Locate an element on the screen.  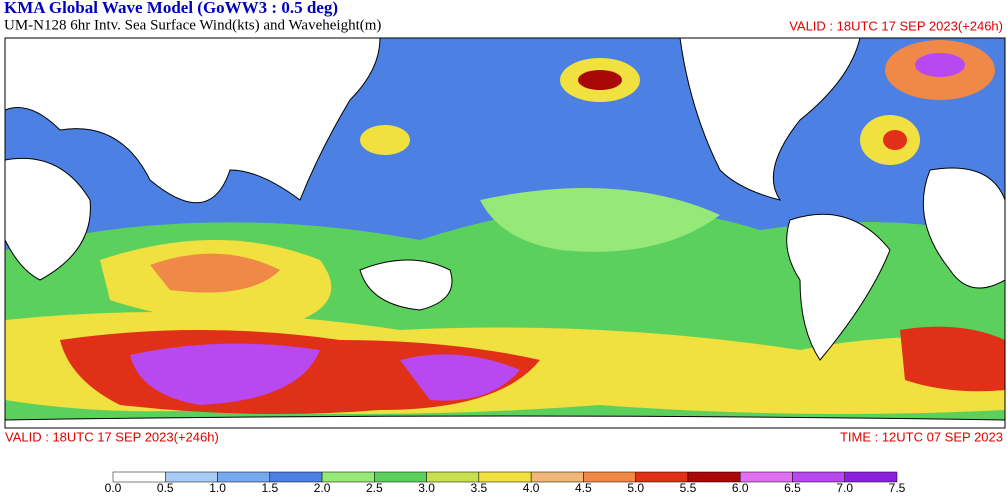
land-africa is located at coordinates (48, 219).